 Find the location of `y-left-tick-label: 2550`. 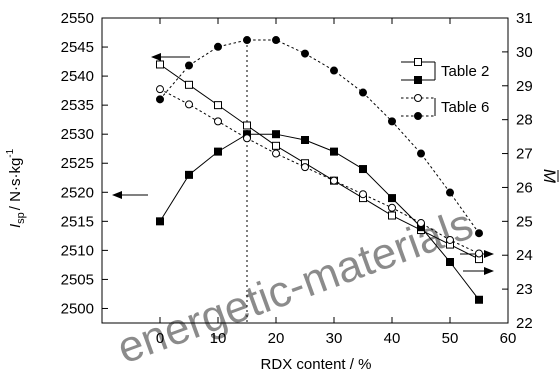

y-left-tick-label: 2550 is located at coordinates (77, 18).